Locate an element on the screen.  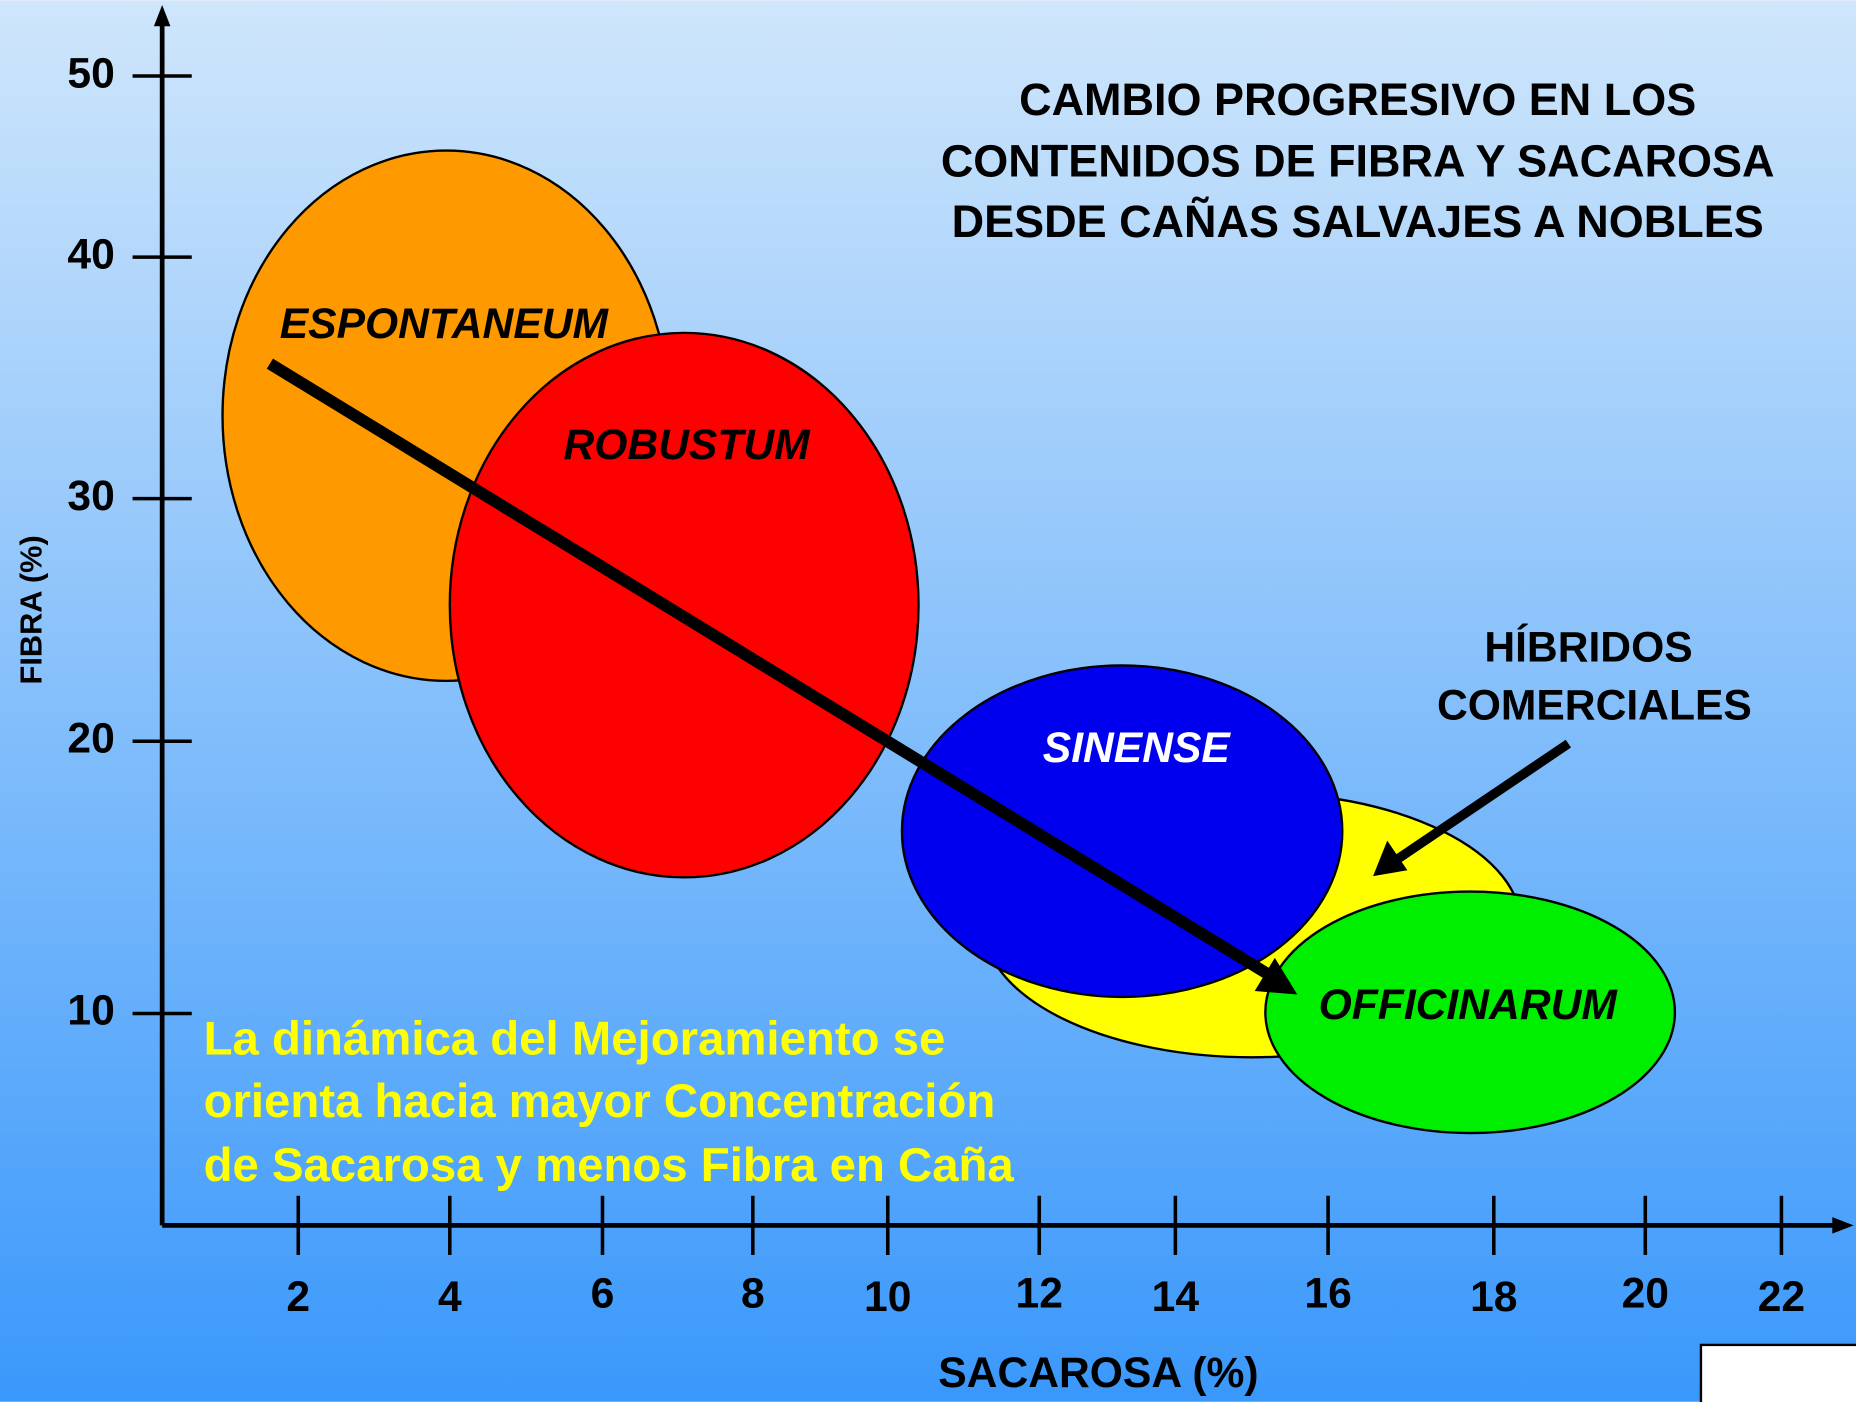
x-tick-label: 2 is located at coordinates (298, 1297).